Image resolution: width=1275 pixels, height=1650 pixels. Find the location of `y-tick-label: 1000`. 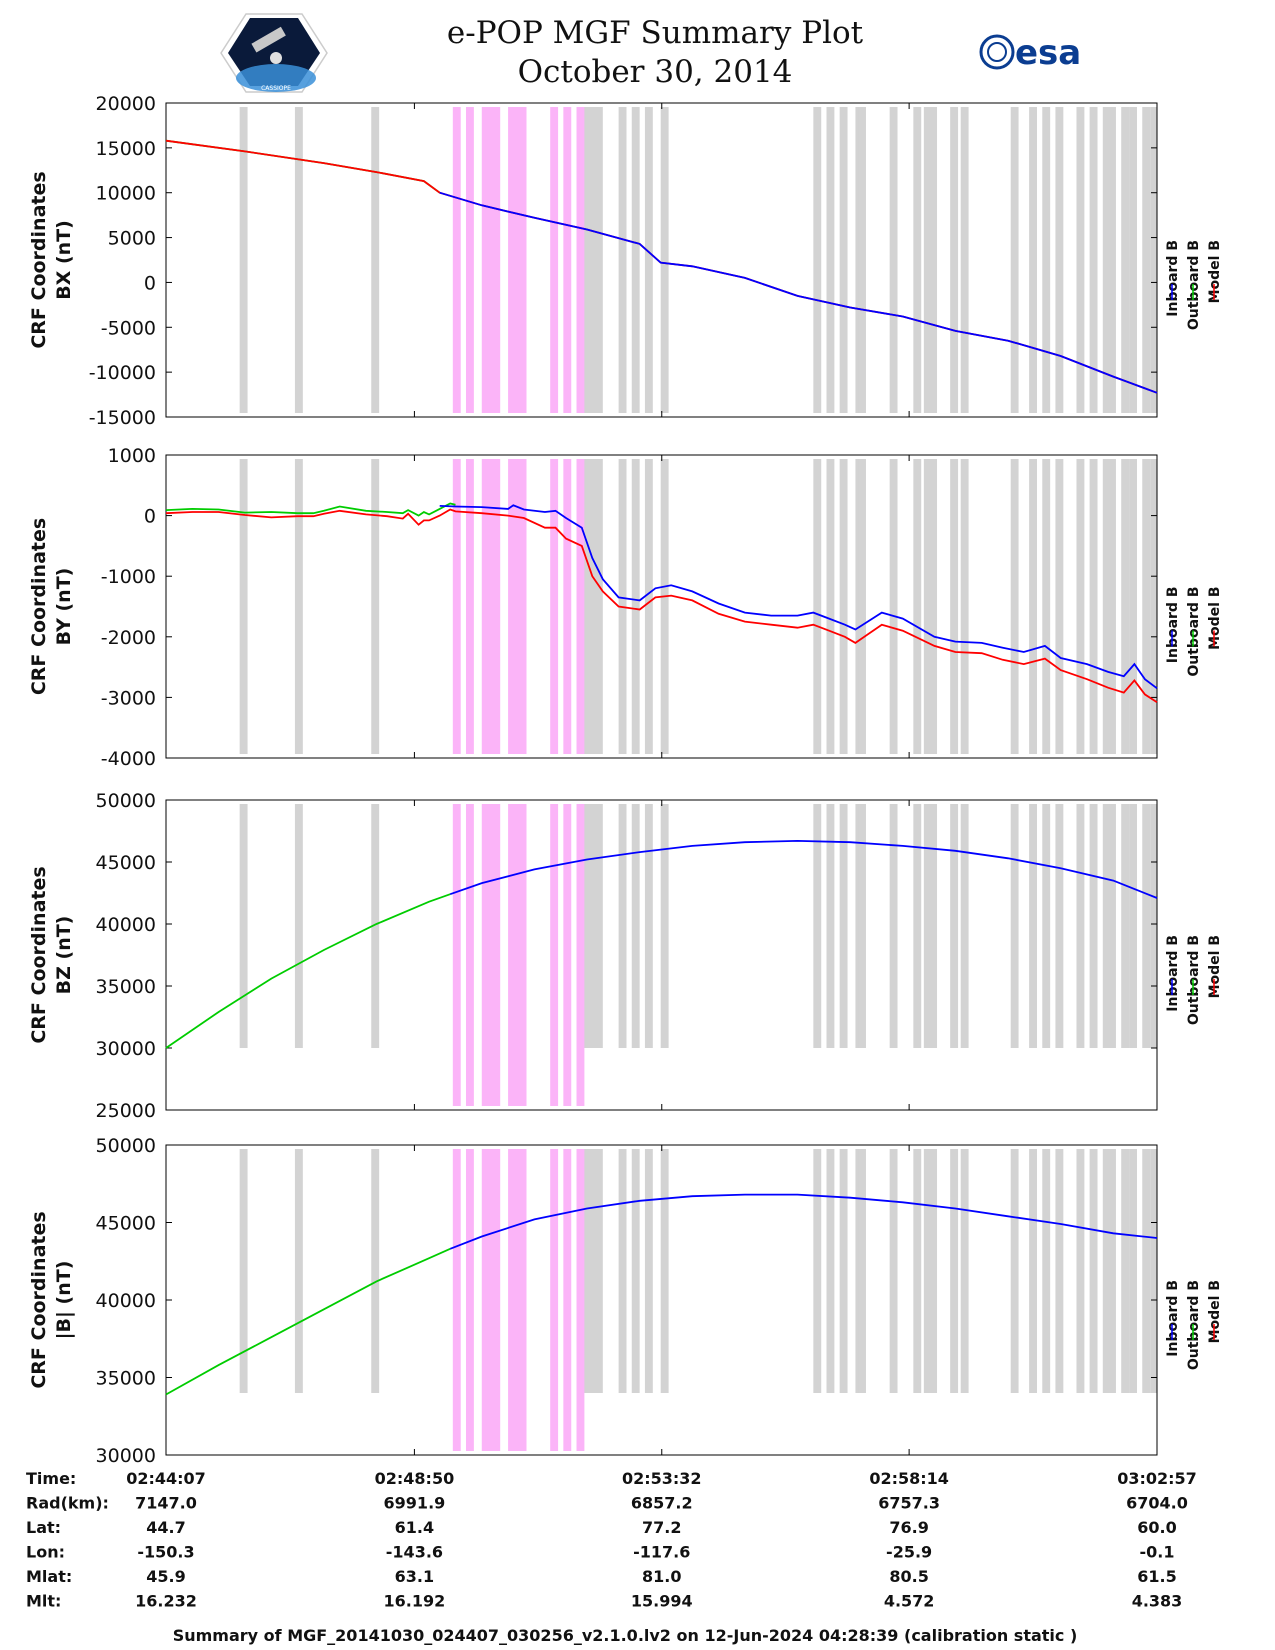

y-tick-label: 1000 is located at coordinates (132, 456).